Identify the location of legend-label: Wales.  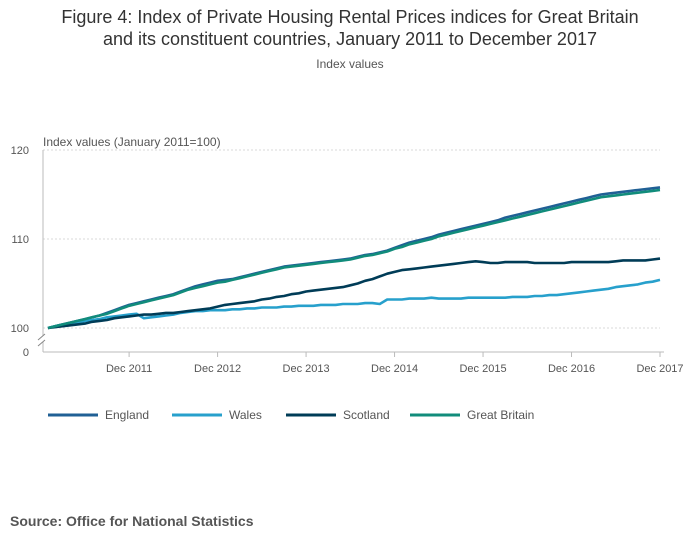
(245, 415).